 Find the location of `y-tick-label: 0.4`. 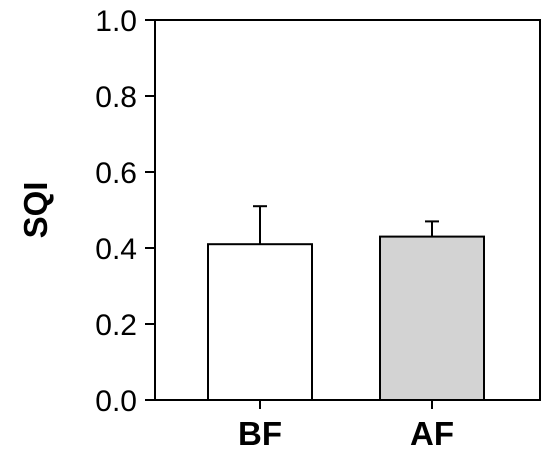

y-tick-label: 0.4 is located at coordinates (116, 249).